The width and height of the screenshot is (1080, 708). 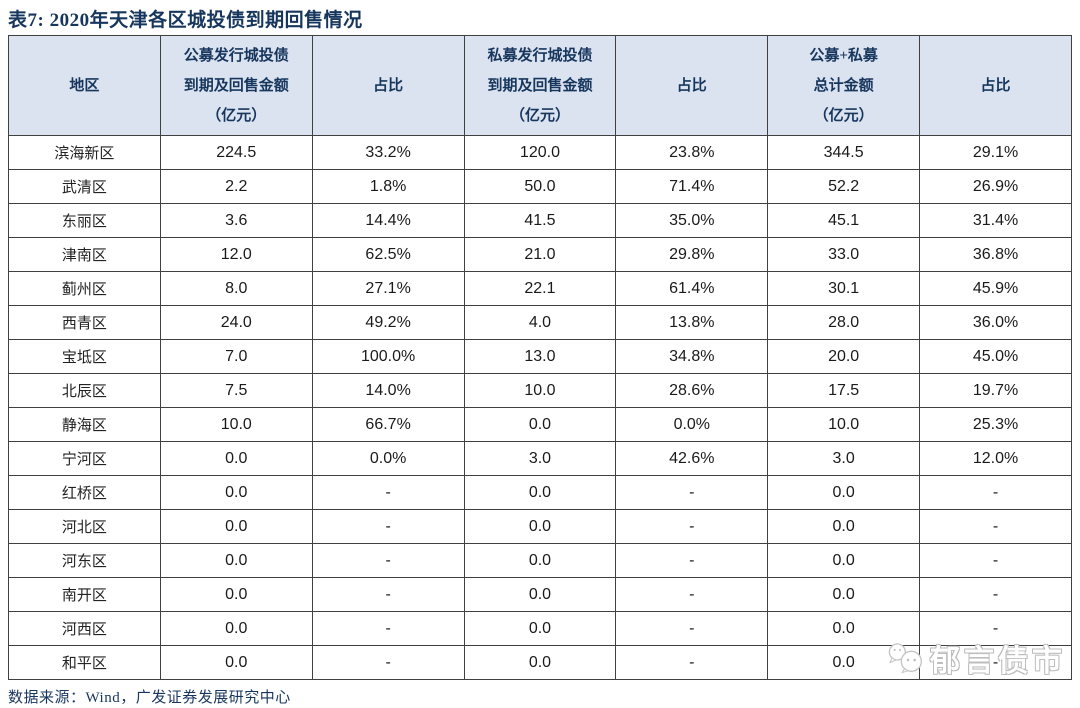 I want to click on total-share-cell: 45.9%, so click(x=995, y=288).